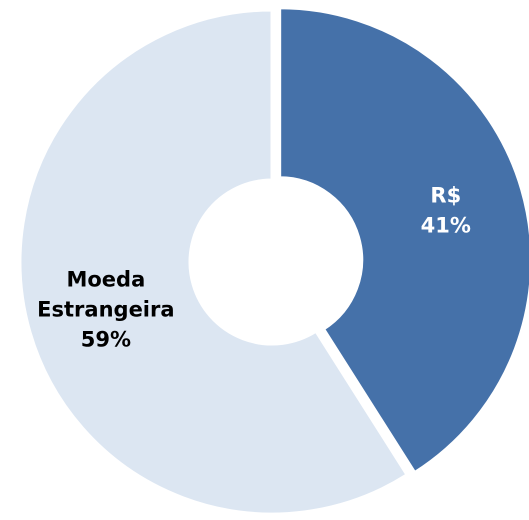 This screenshot has height=520, width=529. What do you see at coordinates (445, 196) in the screenshot?
I see `segment-label: R$` at bounding box center [445, 196].